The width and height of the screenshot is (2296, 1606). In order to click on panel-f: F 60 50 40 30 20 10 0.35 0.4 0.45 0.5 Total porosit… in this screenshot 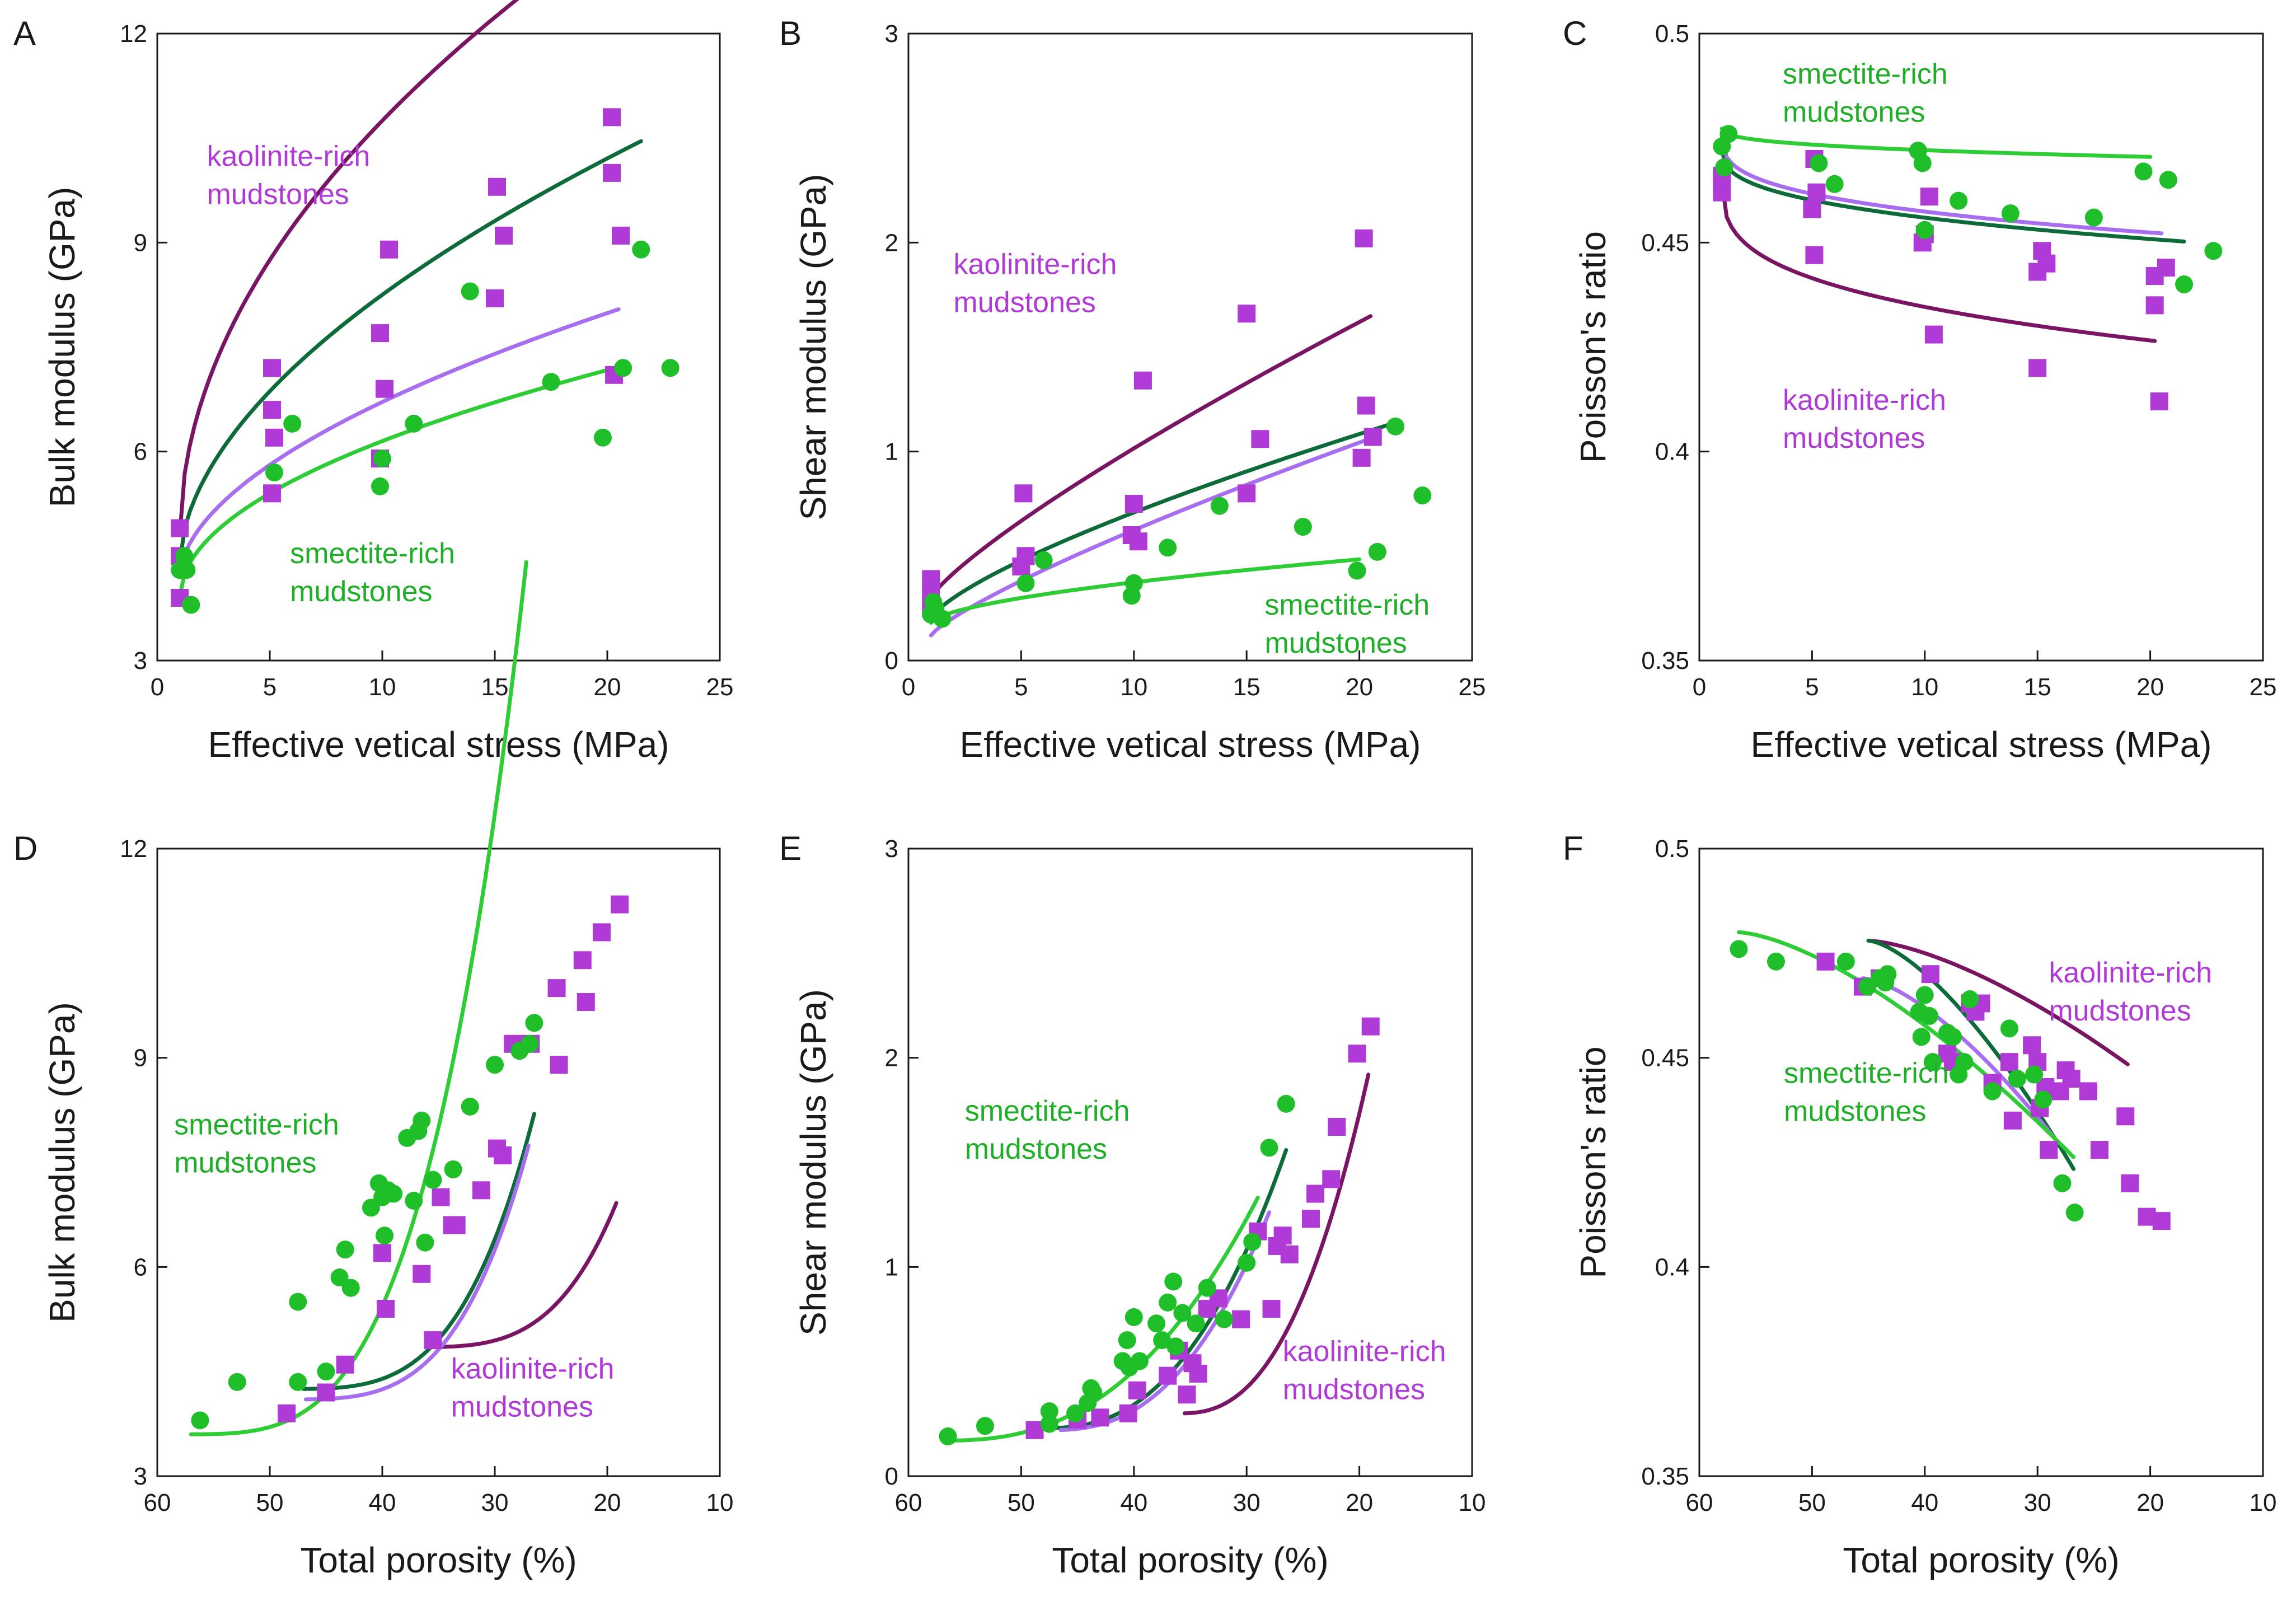, I will do `click(1919, 1205)`.